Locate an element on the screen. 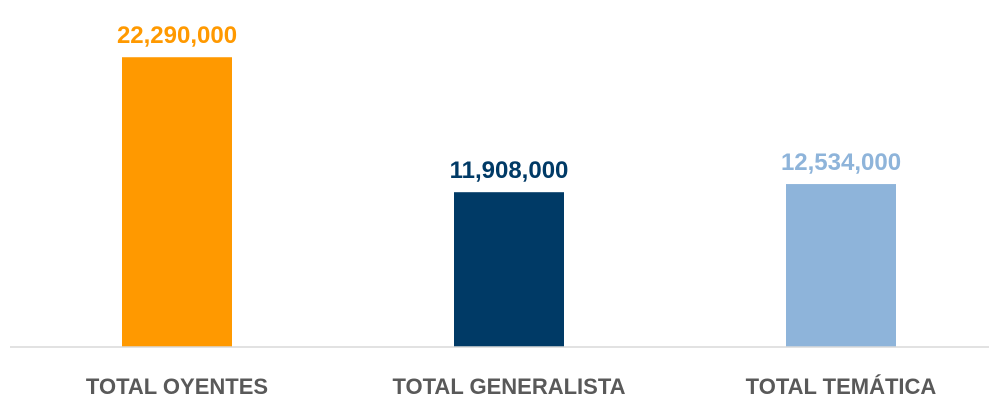 This screenshot has height=400, width=999. data-label-2: 11,908,000 is located at coordinates (509, 170).